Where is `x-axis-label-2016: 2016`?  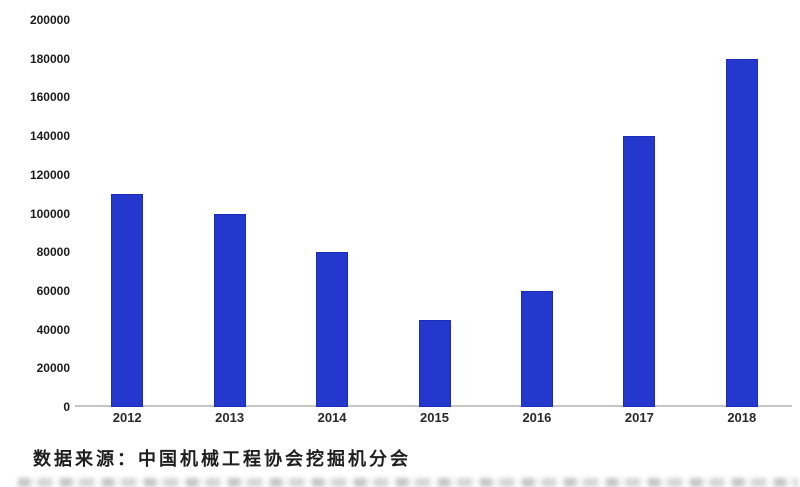 x-axis-label-2016: 2016 is located at coordinates (537, 417).